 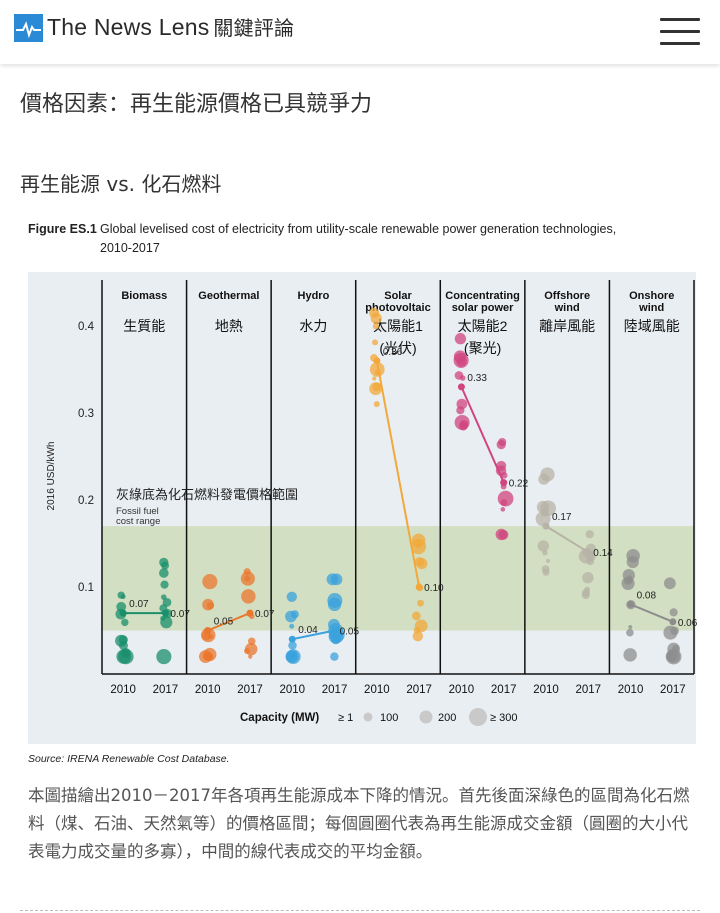 What do you see at coordinates (398, 326) in the screenshot?
I see `series-name-zh: 太陽能1` at bounding box center [398, 326].